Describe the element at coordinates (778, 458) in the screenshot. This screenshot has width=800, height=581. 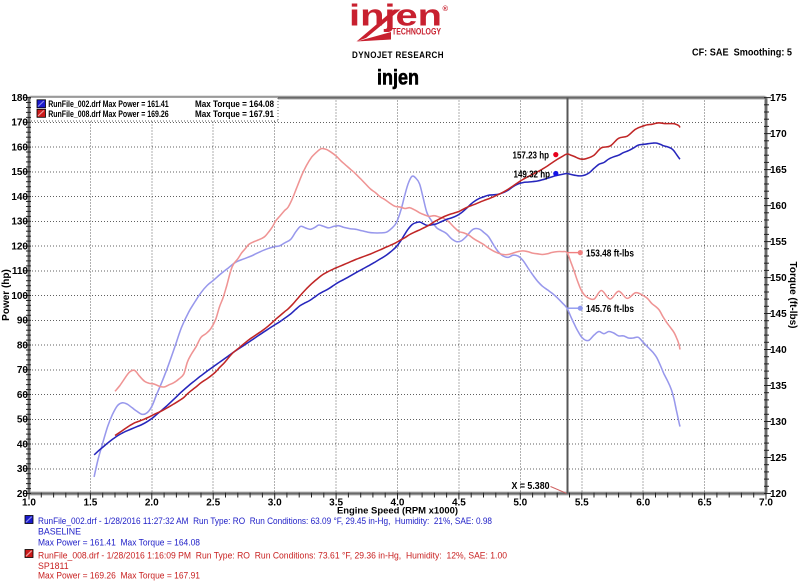
I see `svg-text: 125` at that location.